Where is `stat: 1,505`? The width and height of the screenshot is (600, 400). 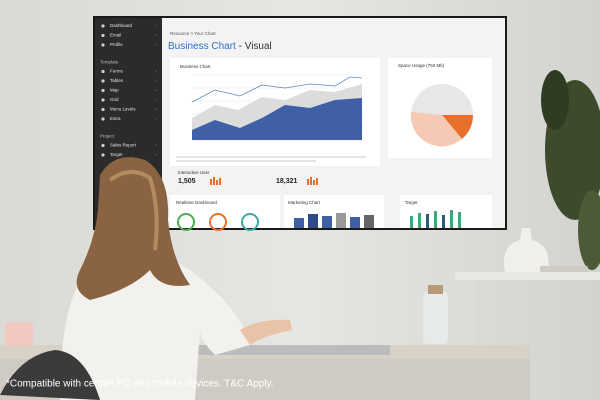 stat: 1,505 is located at coordinates (187, 181).